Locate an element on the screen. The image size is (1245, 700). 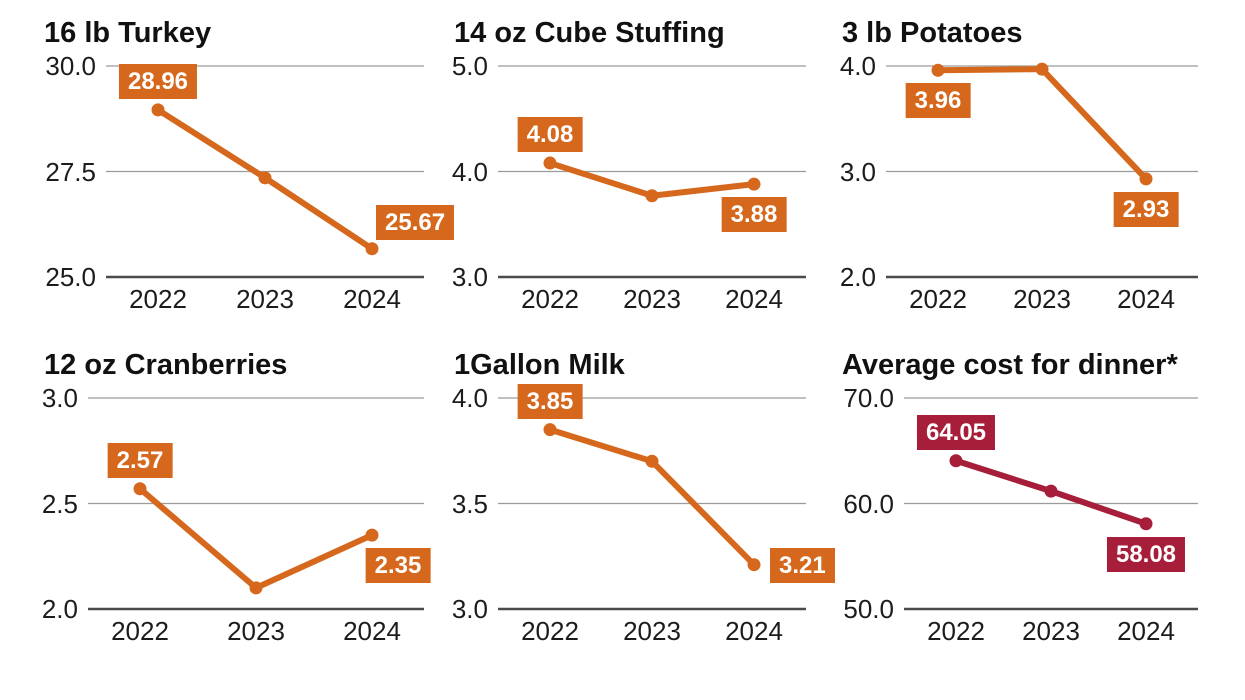
price-line is located at coordinates (652, 497).